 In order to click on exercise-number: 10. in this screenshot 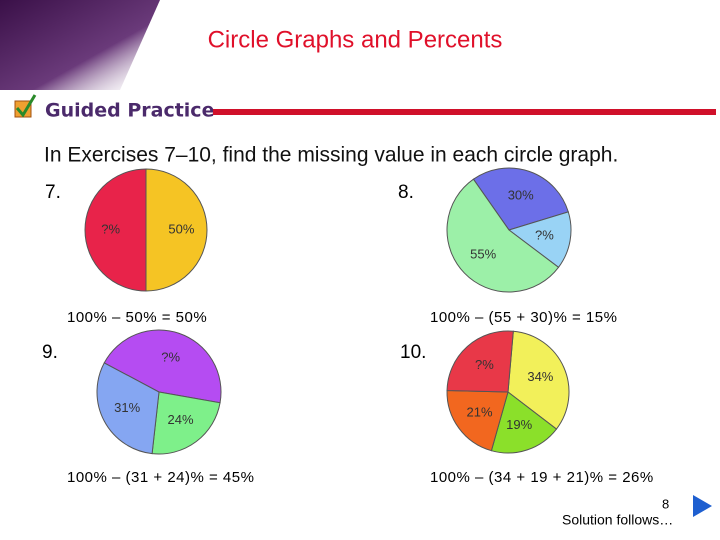, I will do `click(413, 352)`.